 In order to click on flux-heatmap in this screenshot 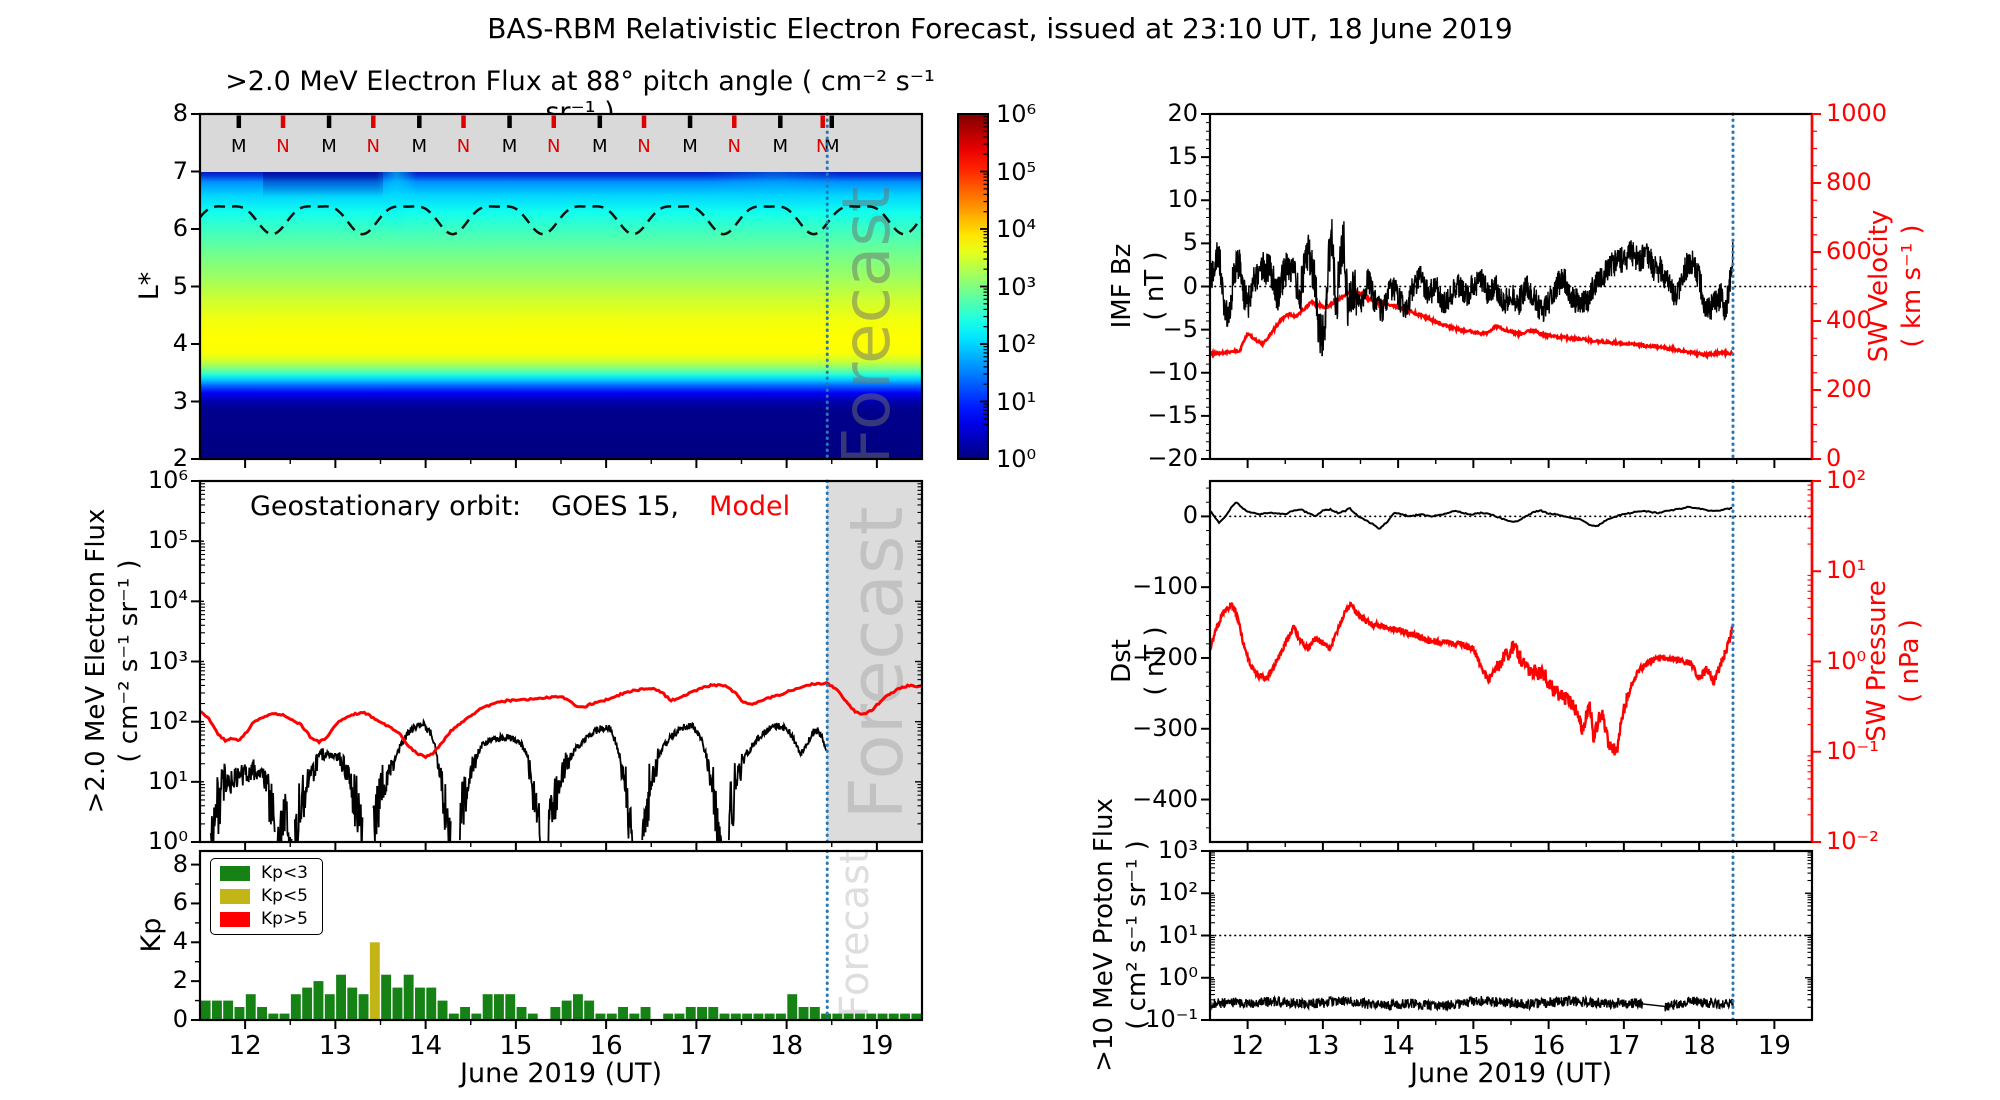, I will do `click(561, 315)`.